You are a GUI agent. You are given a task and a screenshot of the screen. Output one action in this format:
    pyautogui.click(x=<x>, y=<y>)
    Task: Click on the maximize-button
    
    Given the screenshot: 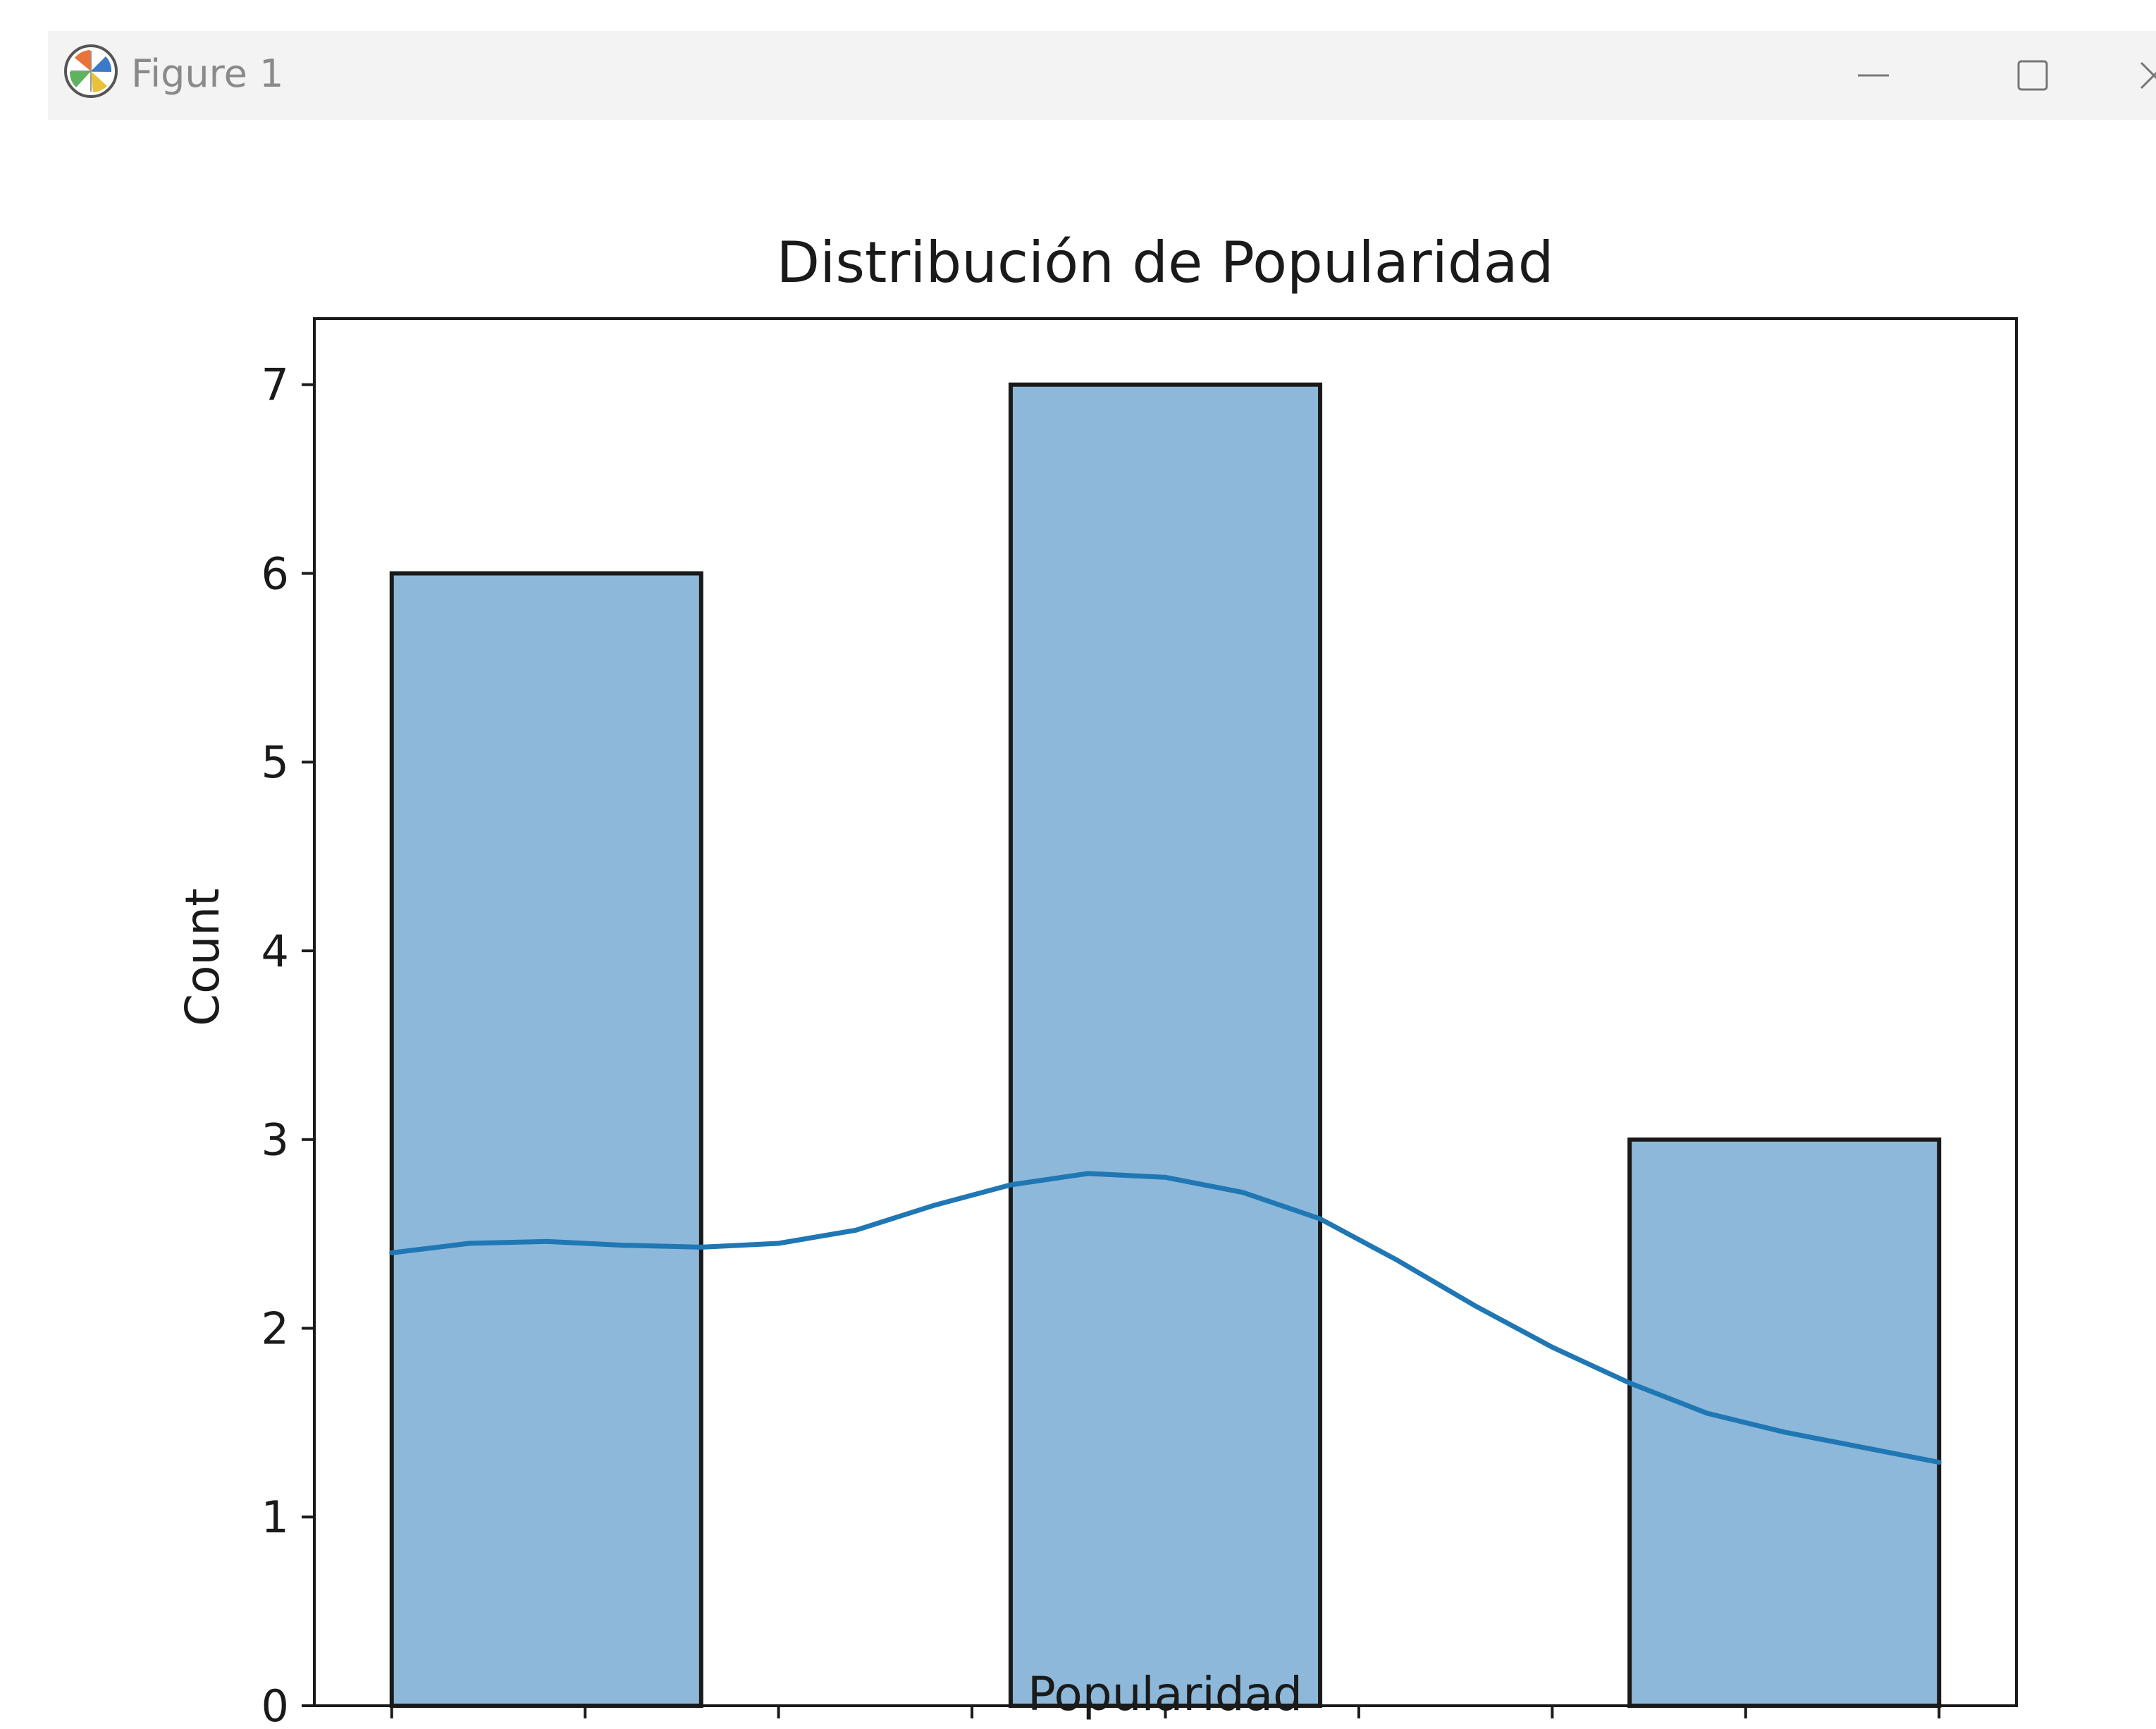 What is the action you would take?
    pyautogui.click(x=2032, y=75)
    